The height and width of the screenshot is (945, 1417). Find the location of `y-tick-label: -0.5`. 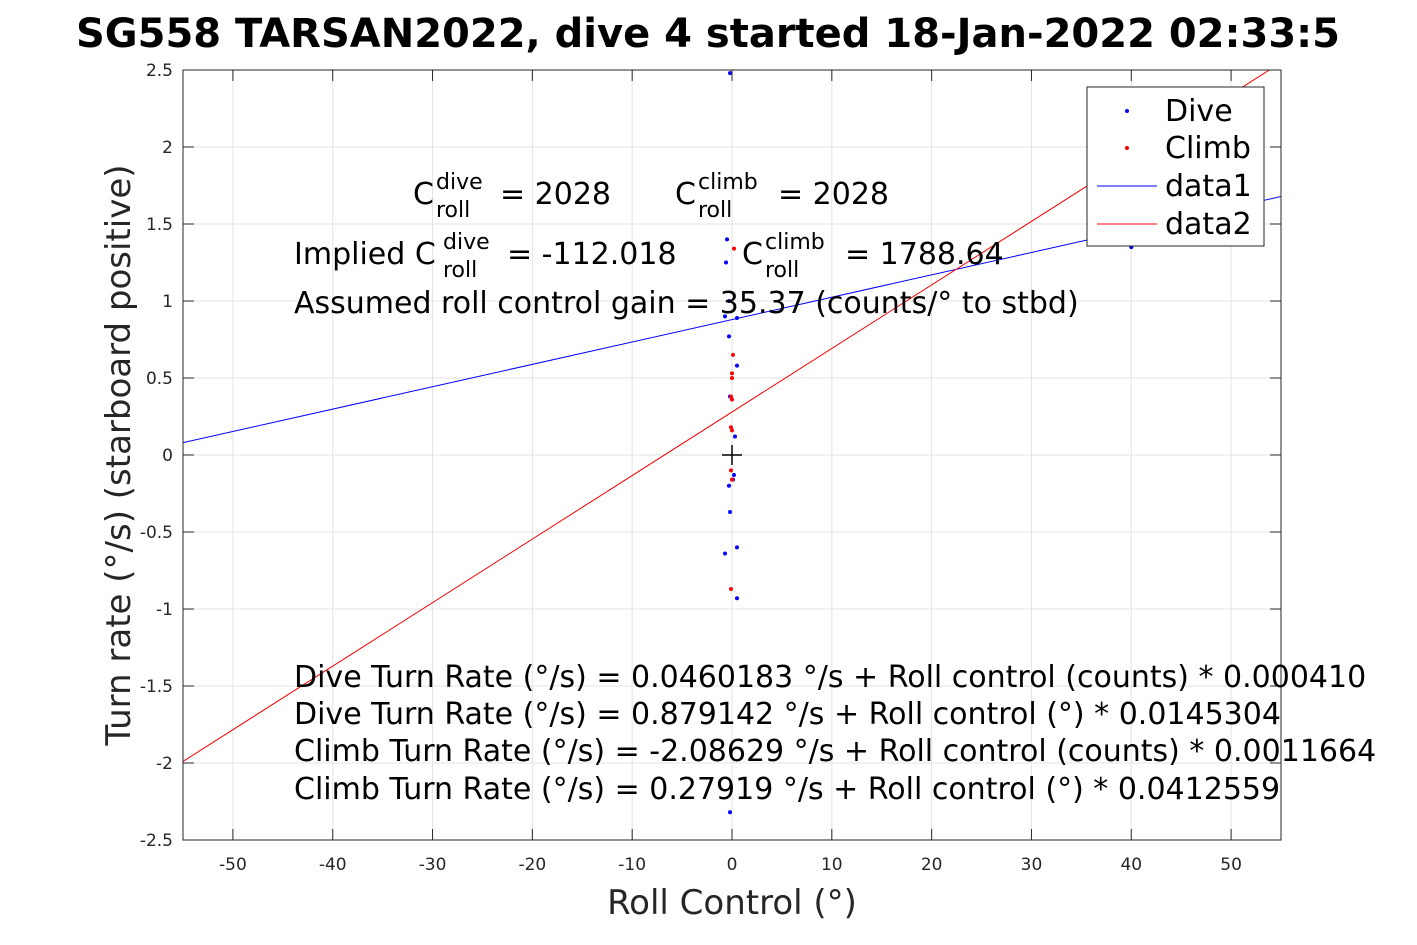

y-tick-label: -0.5 is located at coordinates (156, 533).